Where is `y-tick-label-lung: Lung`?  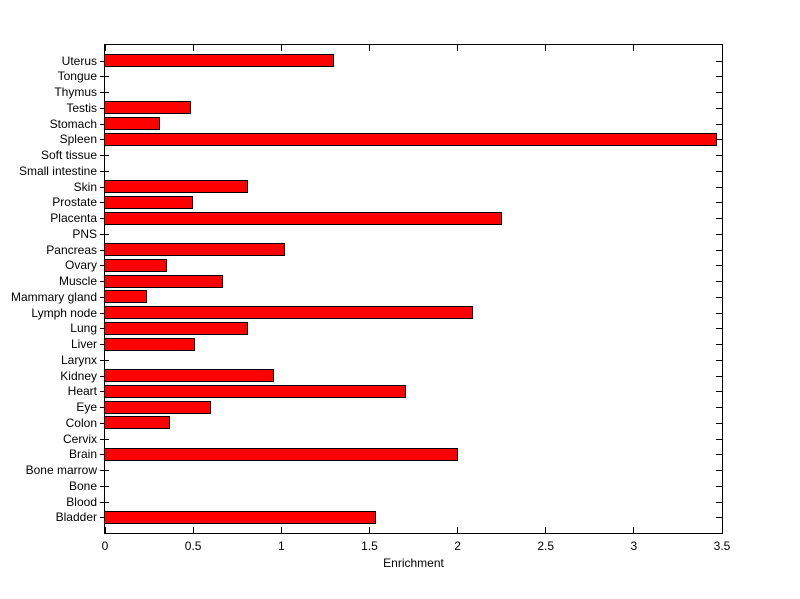 y-tick-label-lung: Lung is located at coordinates (83, 328).